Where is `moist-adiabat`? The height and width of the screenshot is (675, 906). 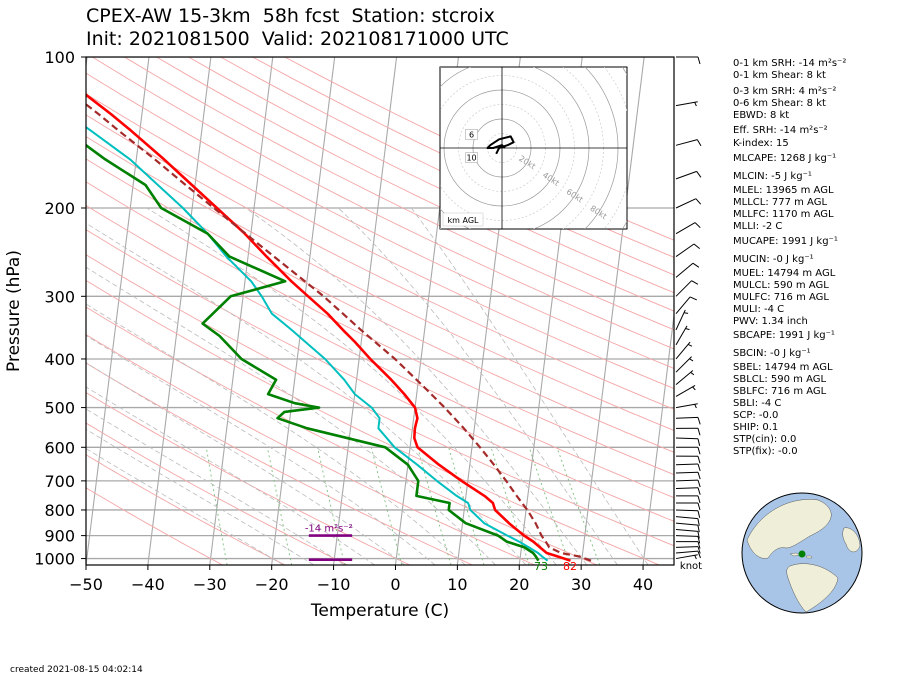 moist-adiabat is located at coordinates (261, 449).